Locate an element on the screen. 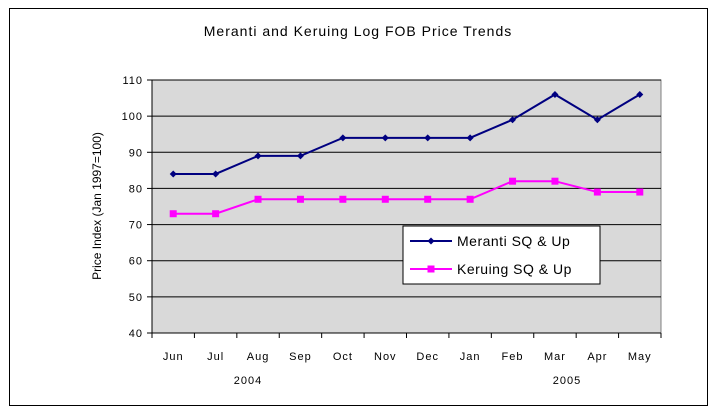 This screenshot has height=416, width=718. legend-box is located at coordinates (501, 255).